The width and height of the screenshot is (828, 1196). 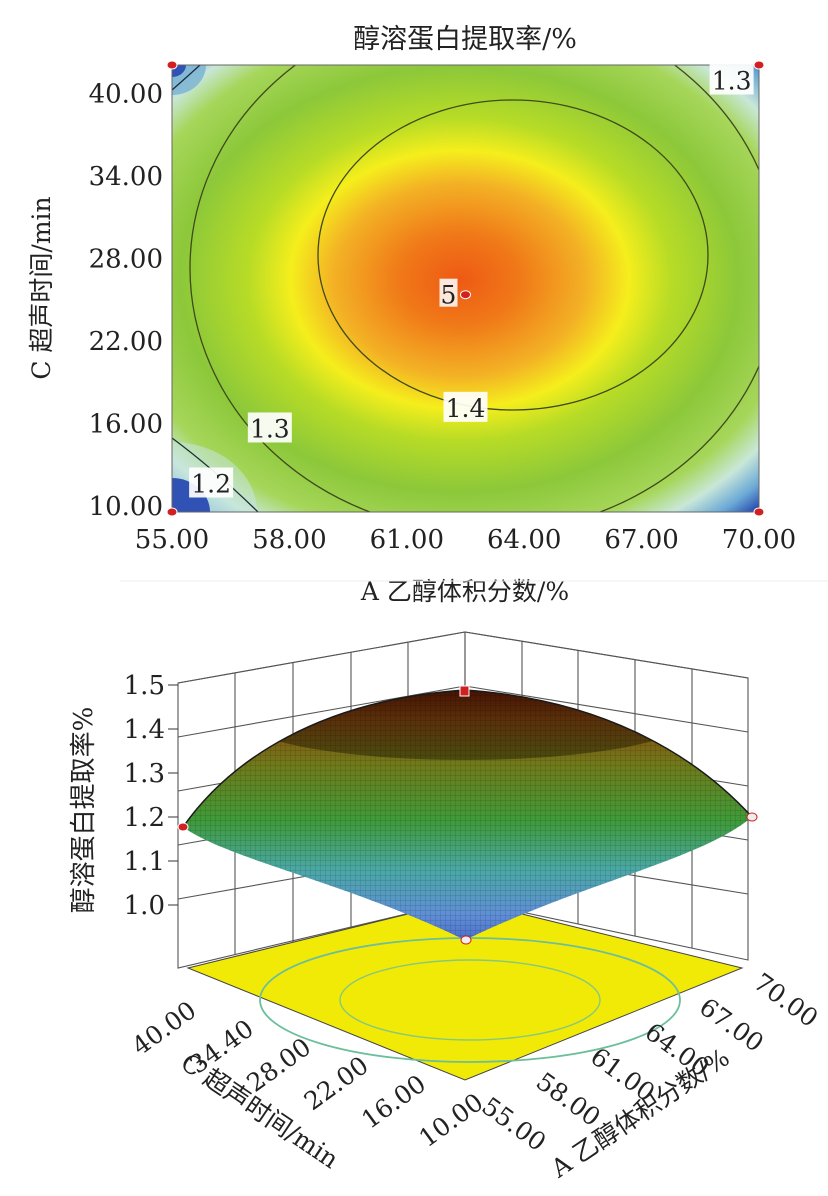 I want to click on z-tick-label: 1.2, so click(x=144, y=818).